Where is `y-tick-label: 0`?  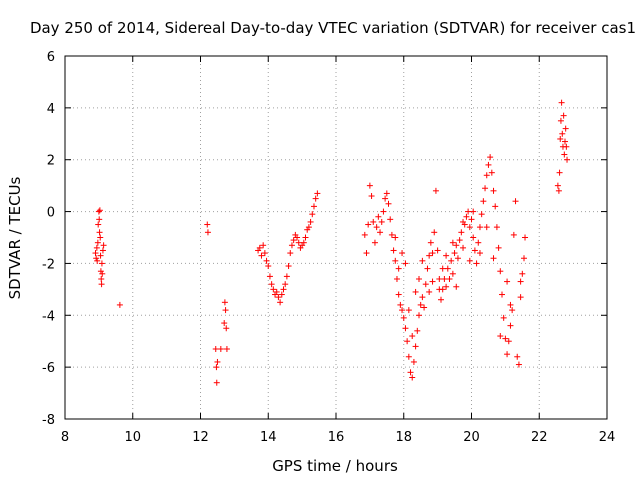
y-tick-label: 0 is located at coordinates (51, 213).